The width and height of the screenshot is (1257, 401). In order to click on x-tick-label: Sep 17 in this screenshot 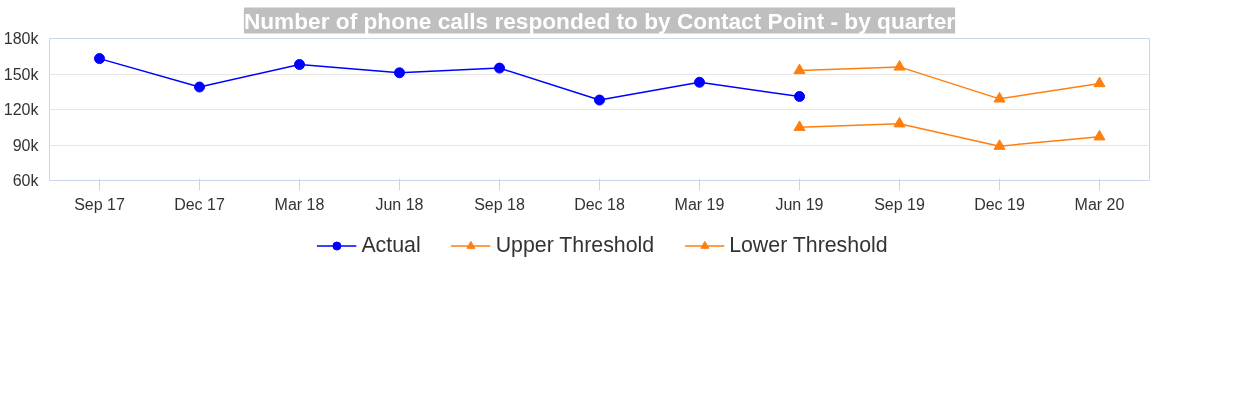, I will do `click(99, 204)`.